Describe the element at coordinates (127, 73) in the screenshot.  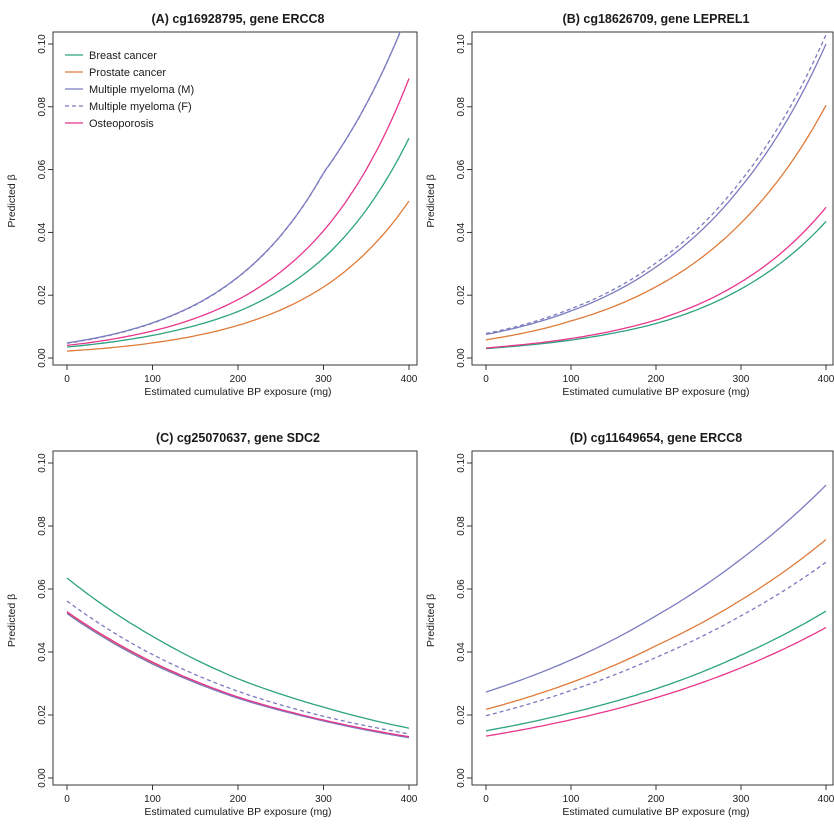
I see `legend-label: Prostate cancer` at that location.